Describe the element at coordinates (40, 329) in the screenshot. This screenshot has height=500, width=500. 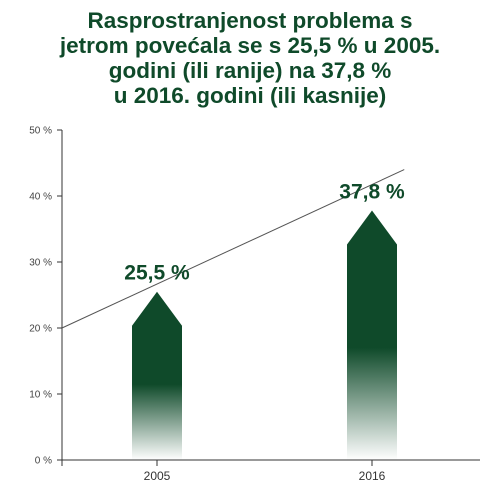
I see `y-tick-label: 20 %` at that location.